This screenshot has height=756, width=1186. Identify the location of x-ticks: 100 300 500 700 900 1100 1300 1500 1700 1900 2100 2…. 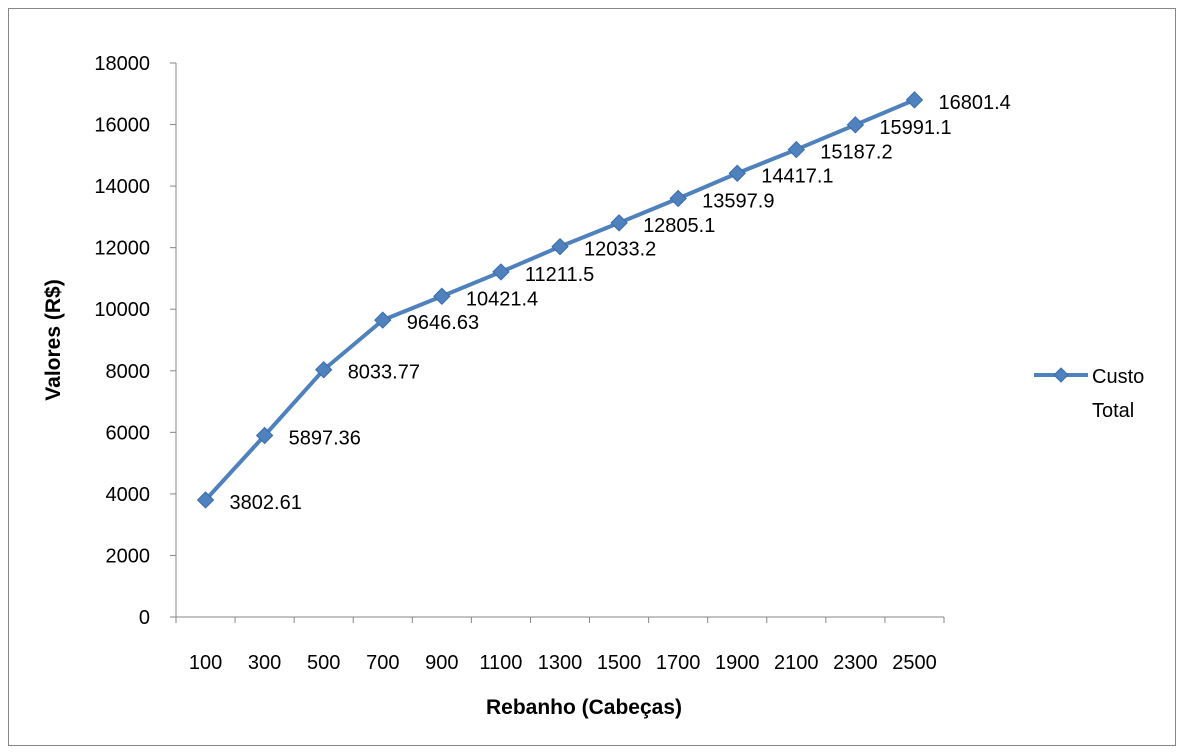
(560, 645).